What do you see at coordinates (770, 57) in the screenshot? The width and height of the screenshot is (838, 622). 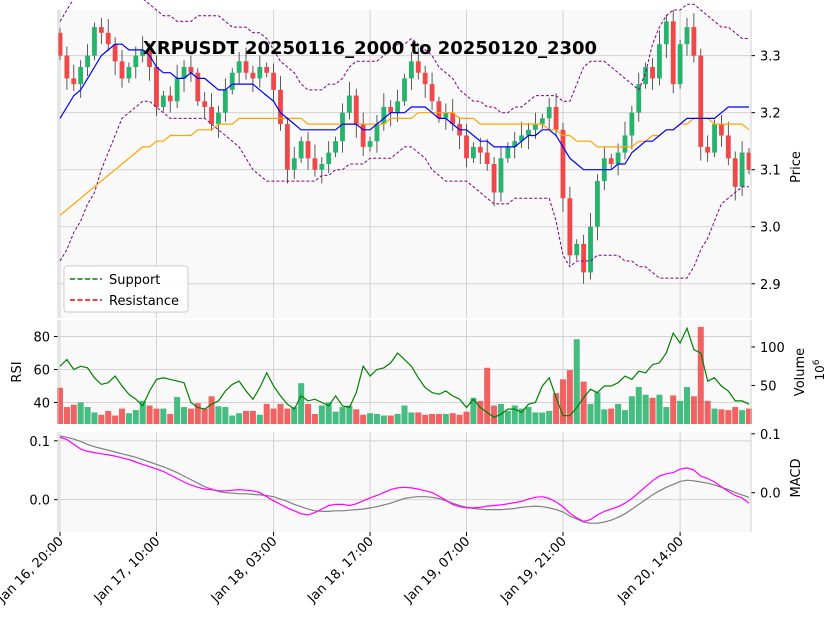 I see `price-tick-label: 3.3` at bounding box center [770, 57].